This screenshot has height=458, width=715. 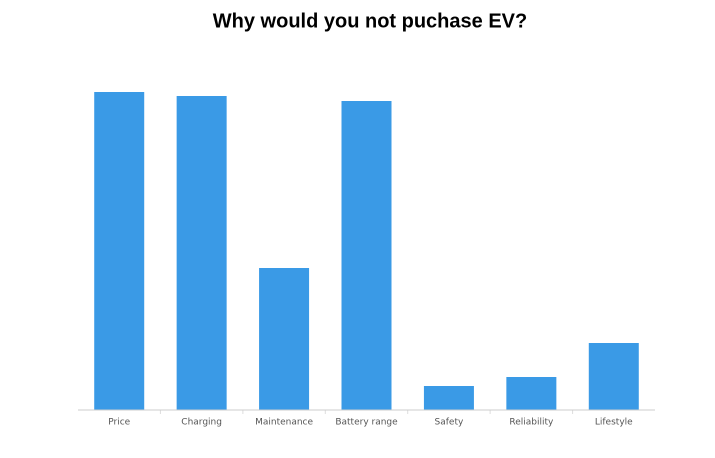 I want to click on chart-title: Why would you not puchase EV?, so click(x=370, y=21).